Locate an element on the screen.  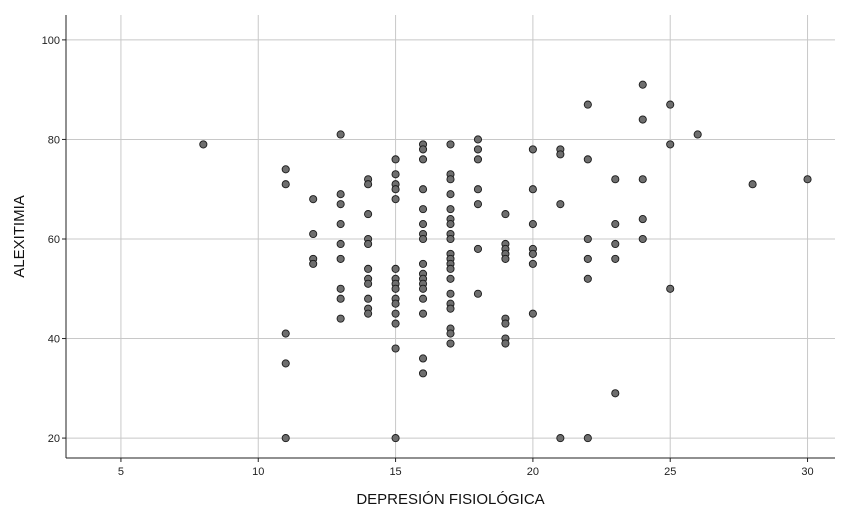
y-tick-label: 100 is located at coordinates (51, 41).